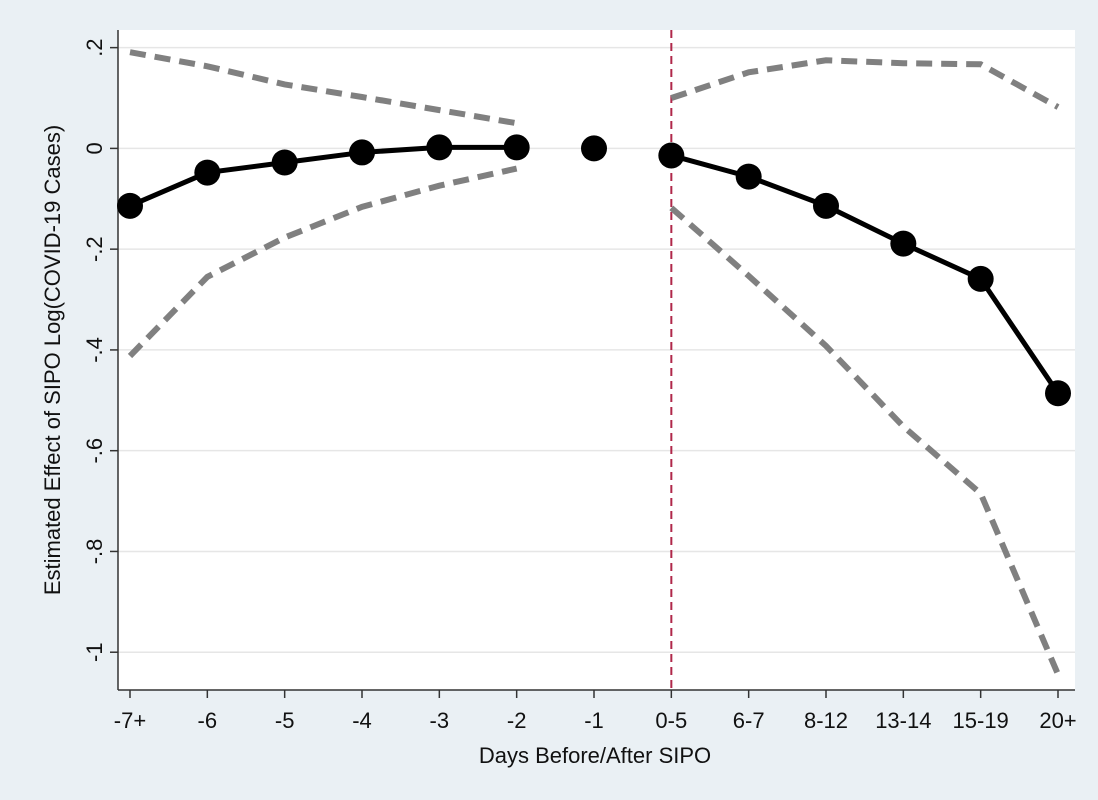 The height and width of the screenshot is (800, 1098). I want to click on x-axis-label: Days Before/After SIPO, so click(595, 755).